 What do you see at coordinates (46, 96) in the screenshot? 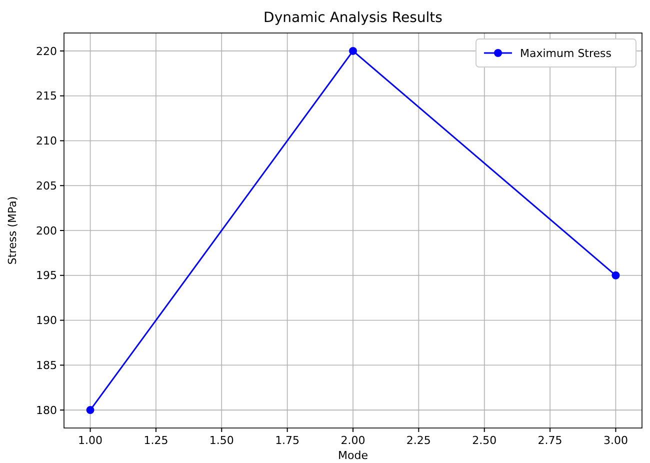
I see `y-tick-label: 215` at bounding box center [46, 96].